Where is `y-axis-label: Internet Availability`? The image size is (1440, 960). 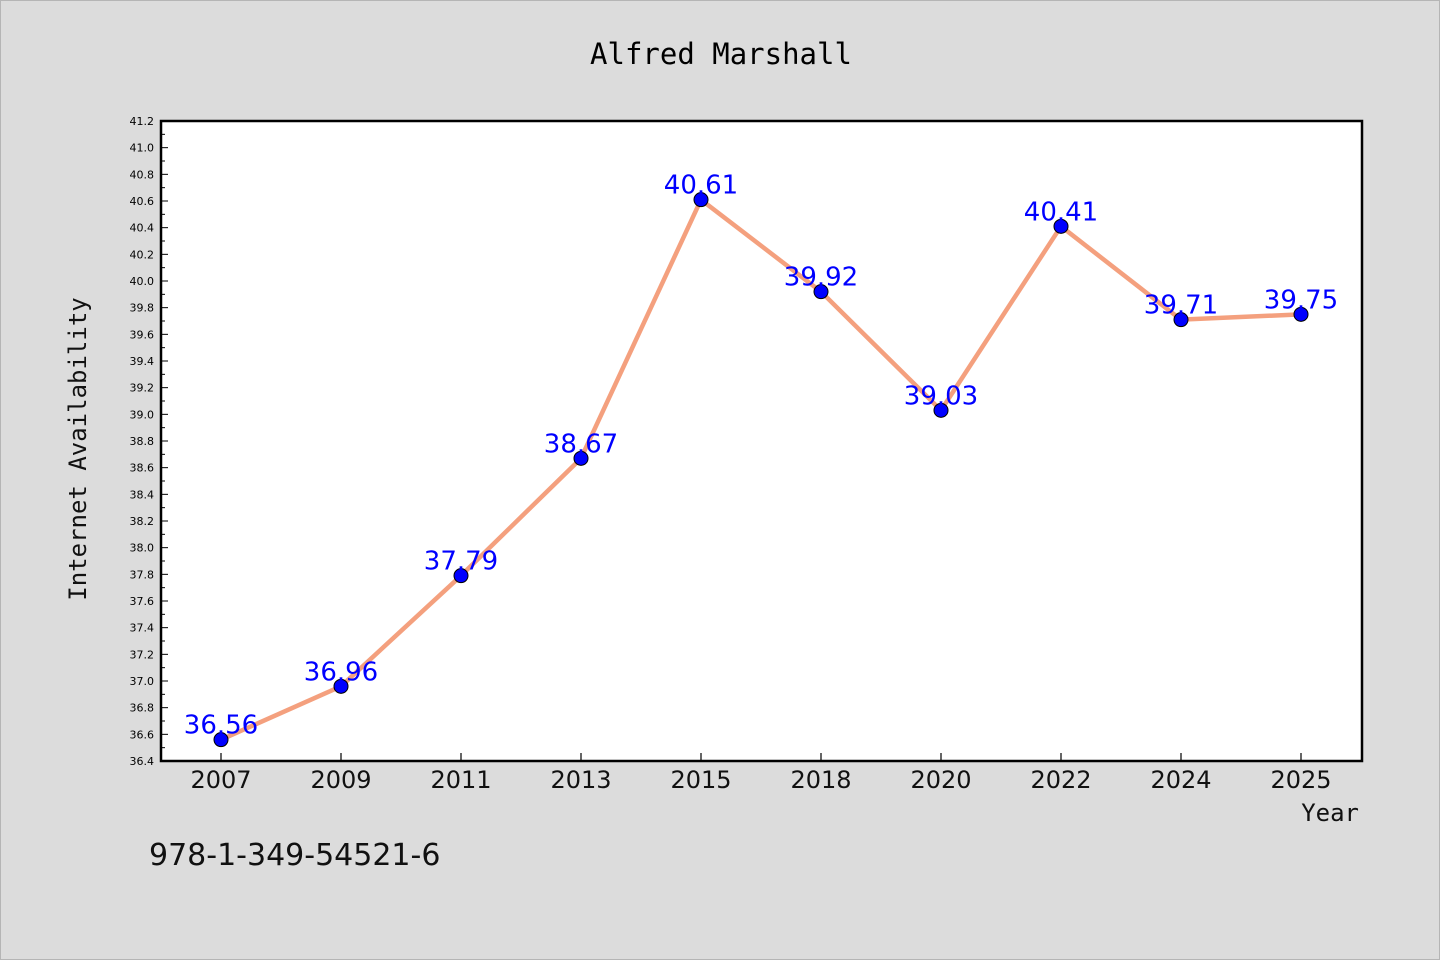
y-axis-label: Internet Availability is located at coordinates (78, 448).